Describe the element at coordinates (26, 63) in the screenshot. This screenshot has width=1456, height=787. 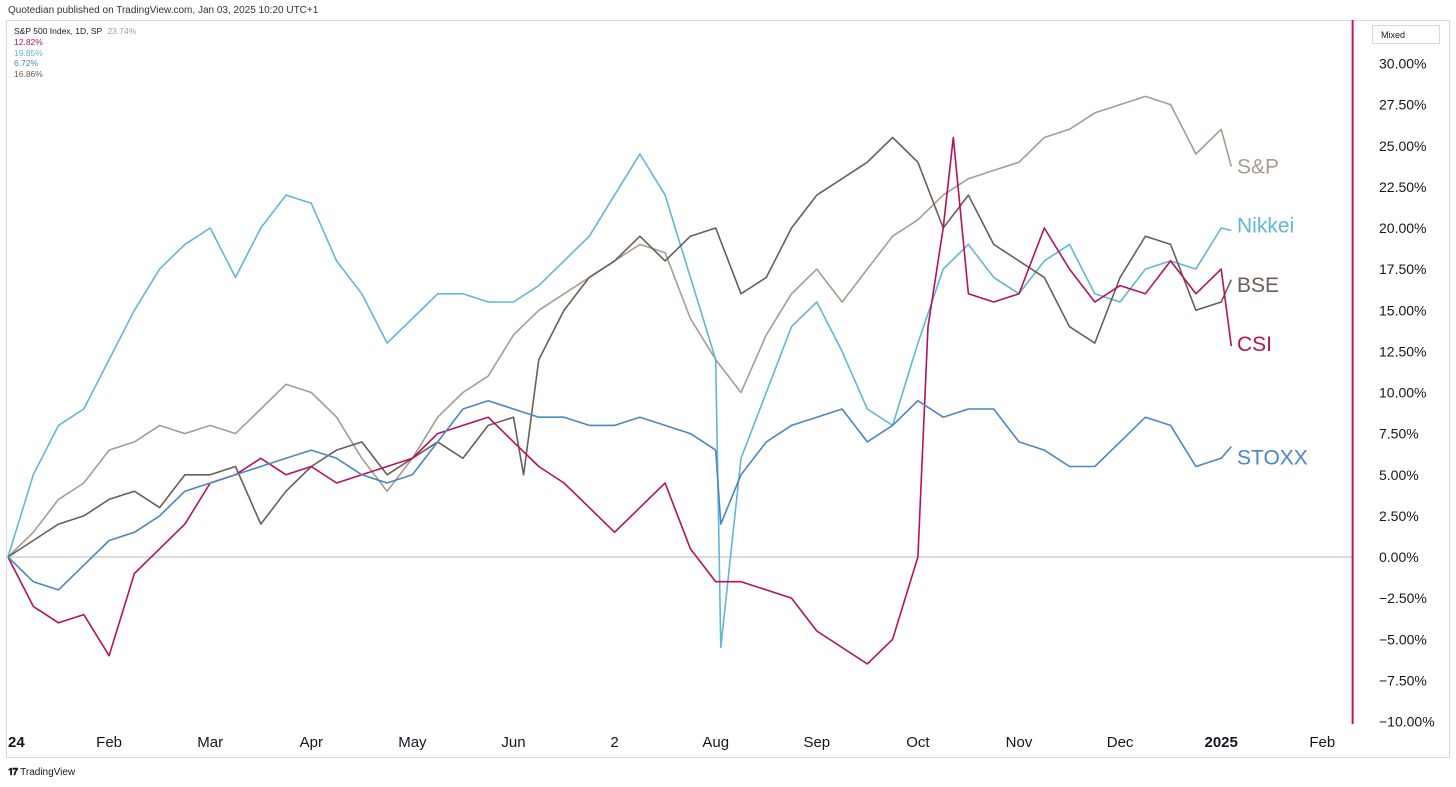
I see `legend-value-3: 6.72%` at that location.